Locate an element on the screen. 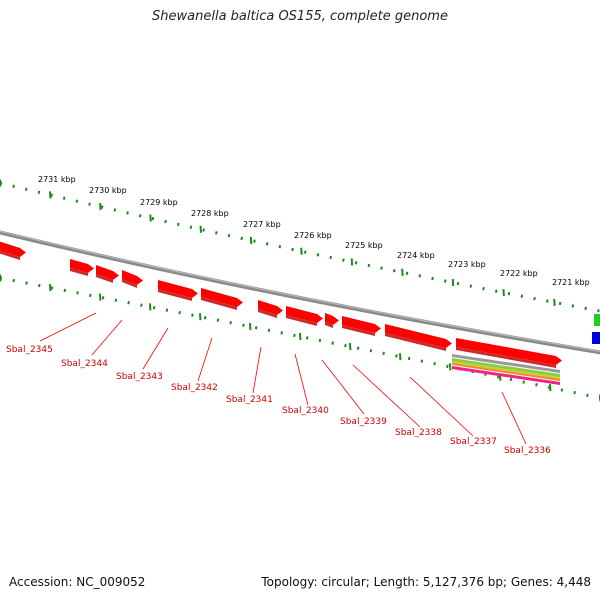 The width and height of the screenshot is (600, 600). feature-bar-grey is located at coordinates (506, 363).